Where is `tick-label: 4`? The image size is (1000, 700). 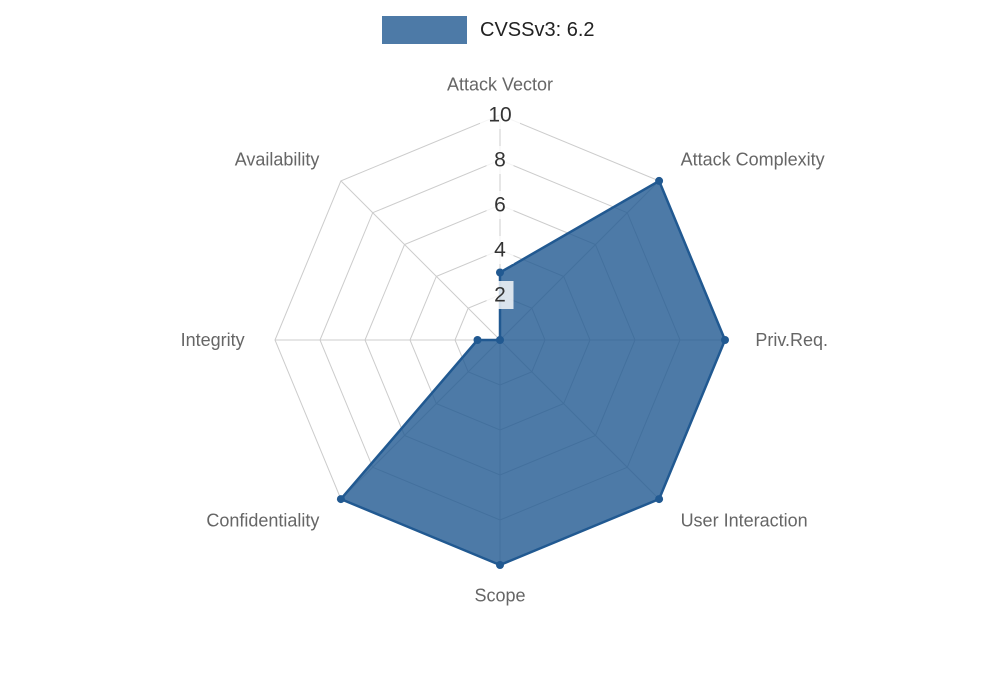 tick-label: 4 is located at coordinates (500, 250).